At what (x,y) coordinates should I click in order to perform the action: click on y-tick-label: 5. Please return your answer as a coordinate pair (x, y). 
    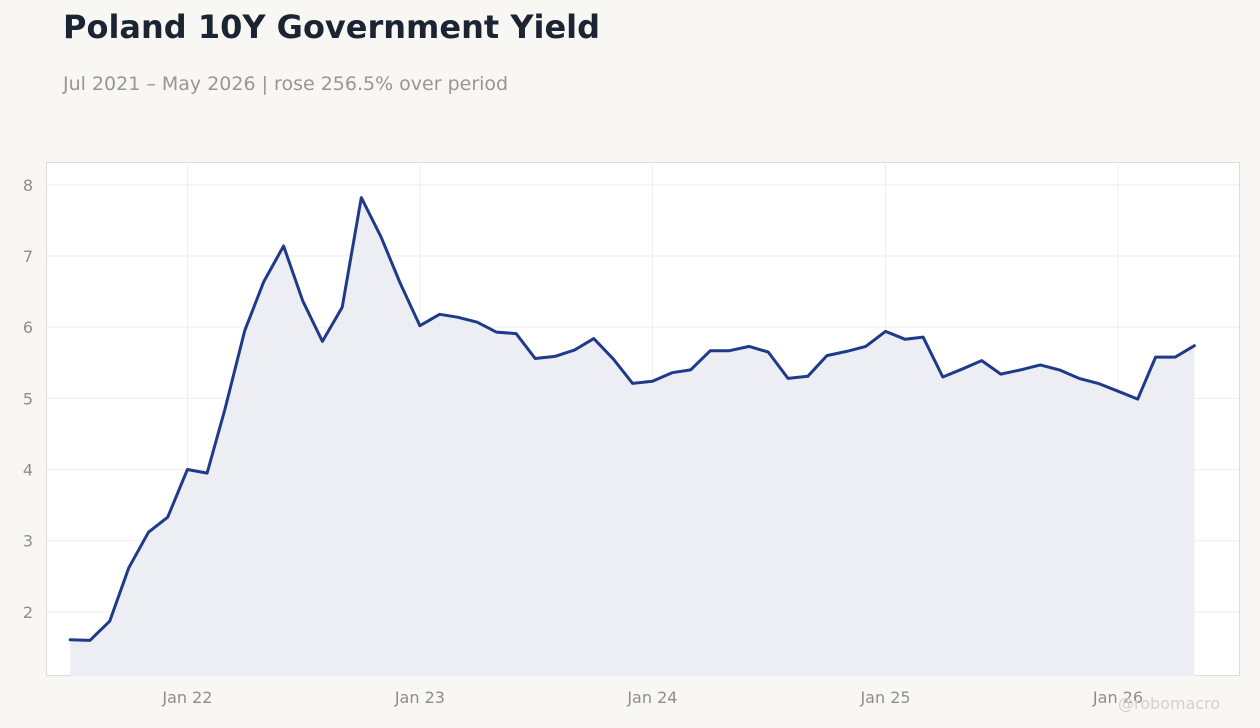
    Looking at the image, I should click on (28, 398).